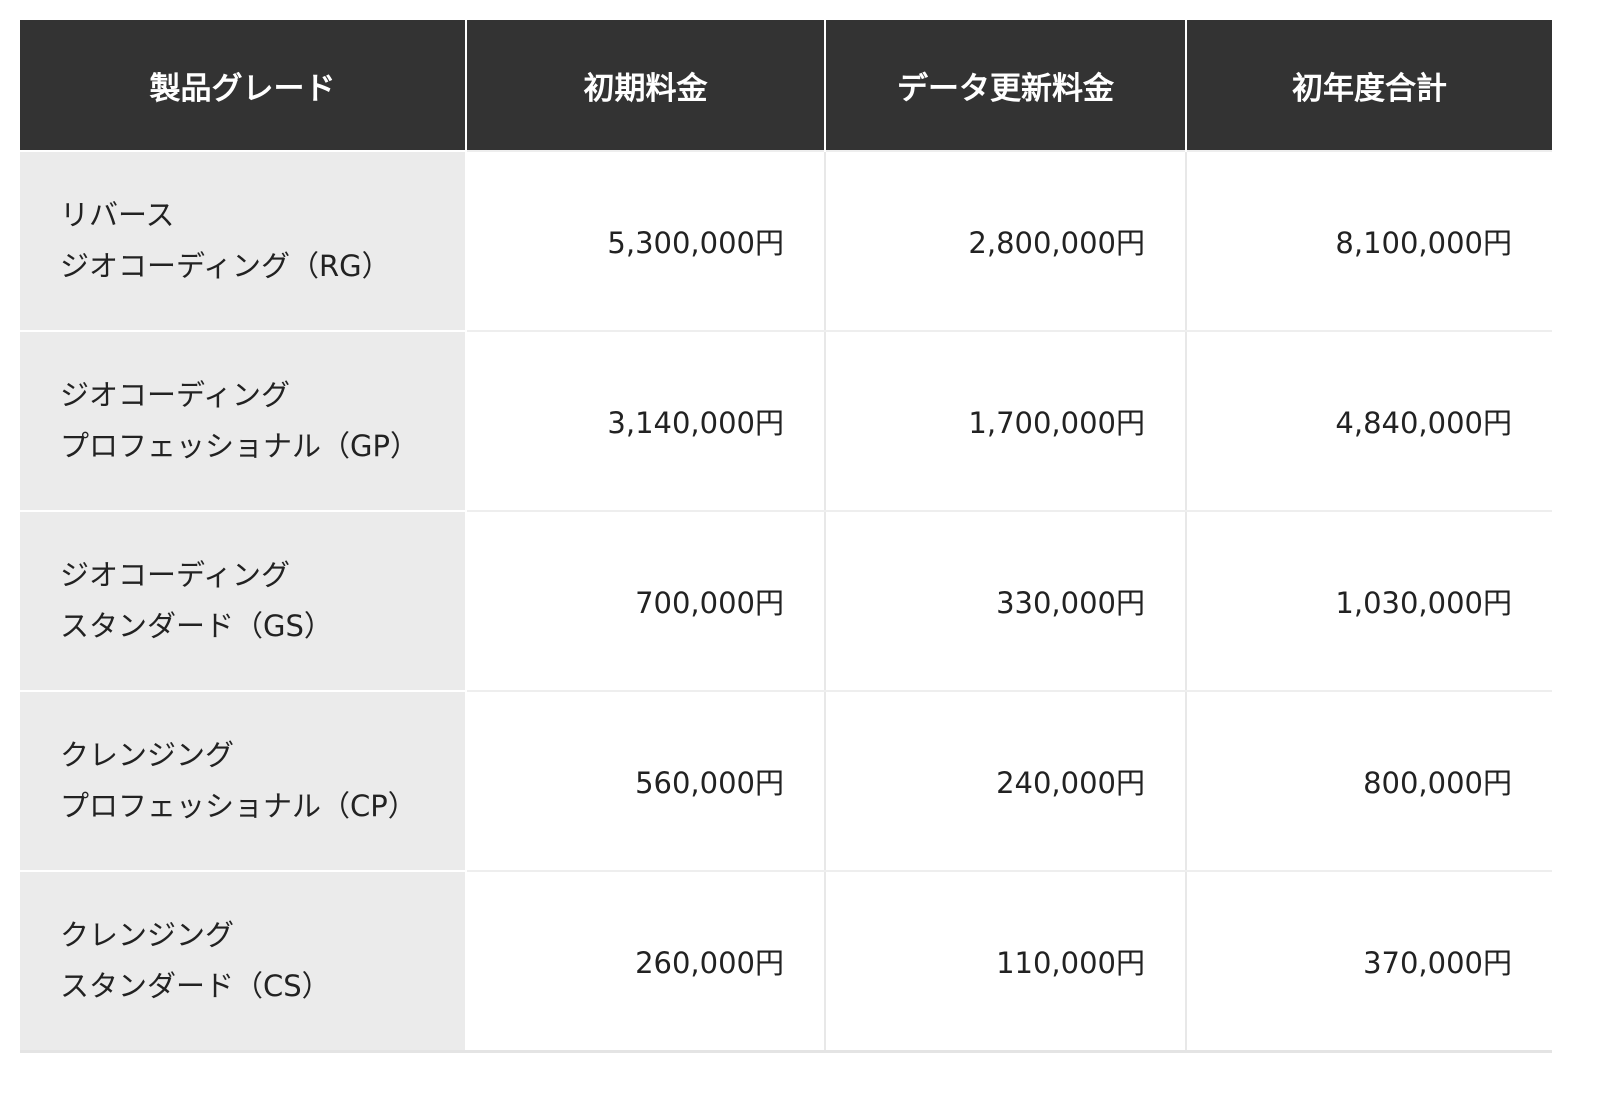  I want to click on grade-cell: ジオコーディング プロフェッショナル（GP）, so click(243, 421).